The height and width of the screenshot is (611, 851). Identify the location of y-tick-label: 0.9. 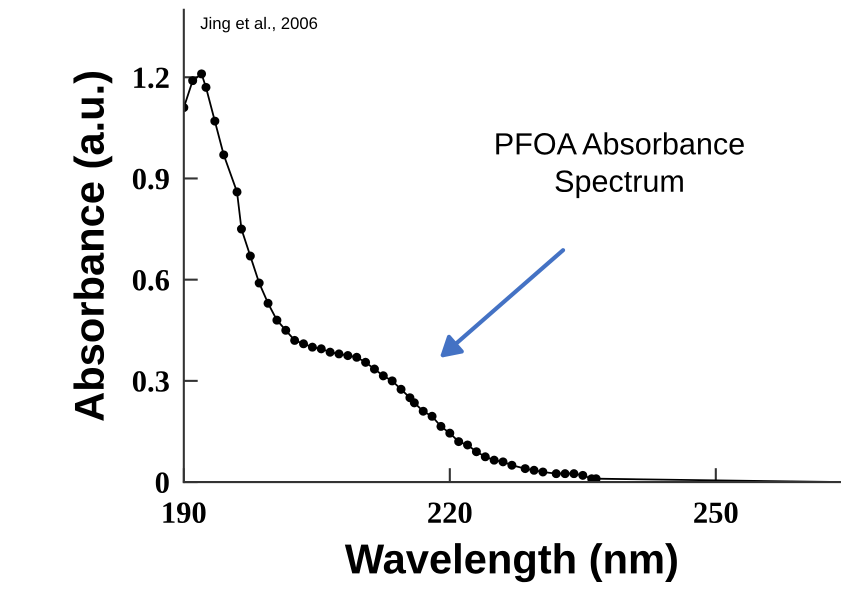
(150, 179).